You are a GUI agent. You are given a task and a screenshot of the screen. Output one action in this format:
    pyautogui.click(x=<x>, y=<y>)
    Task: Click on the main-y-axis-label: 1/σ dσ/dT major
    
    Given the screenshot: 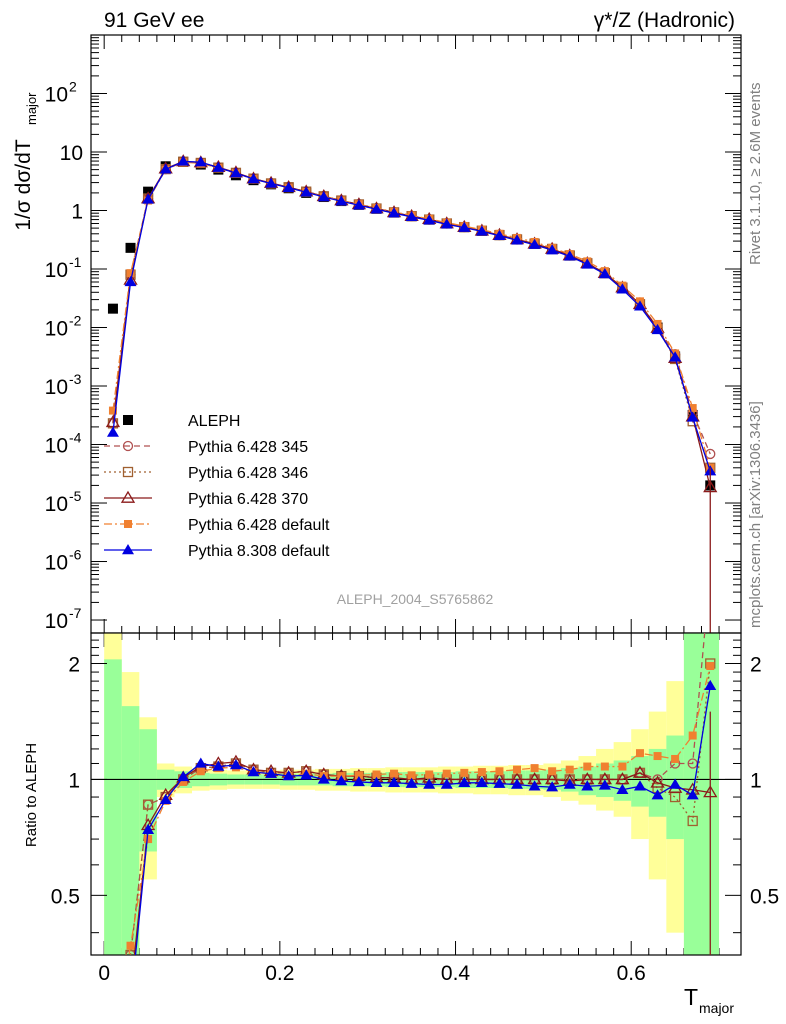 What is the action you would take?
    pyautogui.click(x=25, y=161)
    